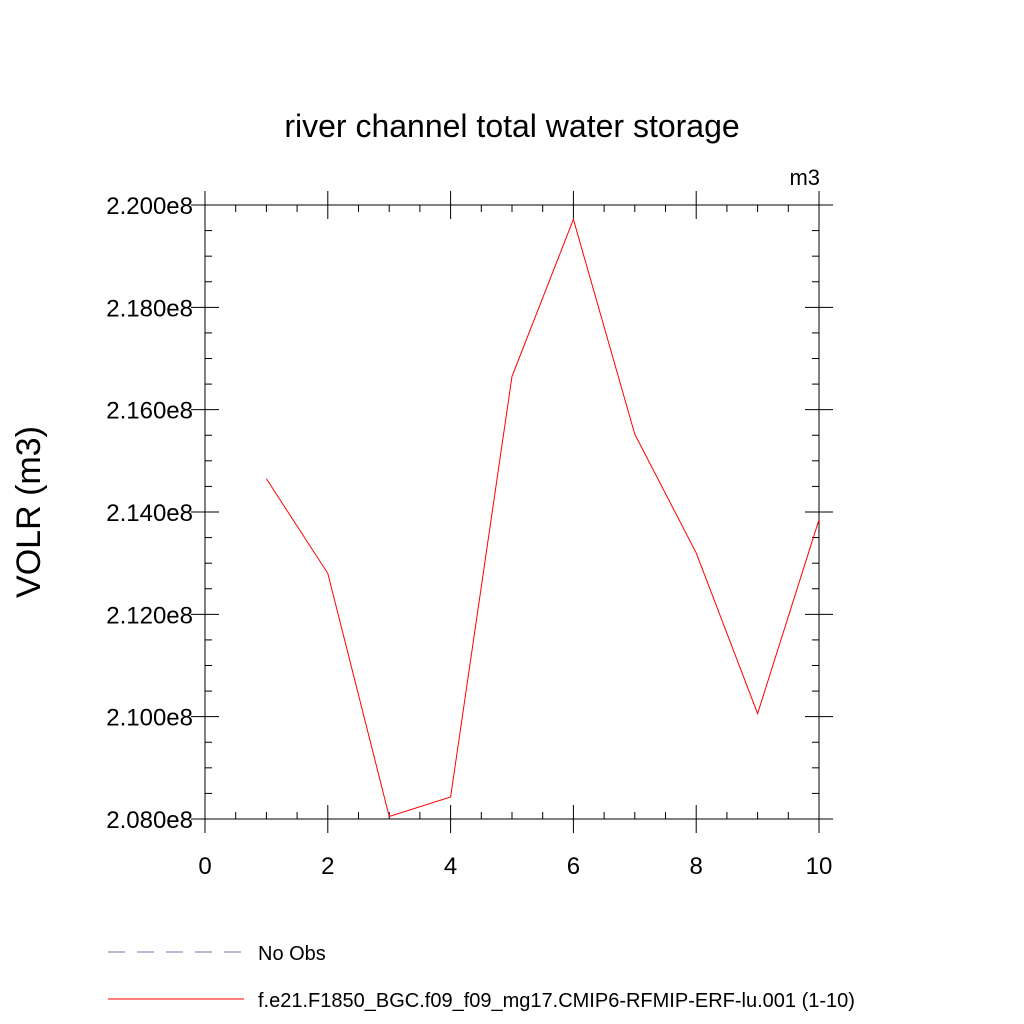 Image resolution: width=1024 pixels, height=1024 pixels. Describe the element at coordinates (149, 308) in the screenshot. I see `y-tick-label: 2.180e8` at that location.